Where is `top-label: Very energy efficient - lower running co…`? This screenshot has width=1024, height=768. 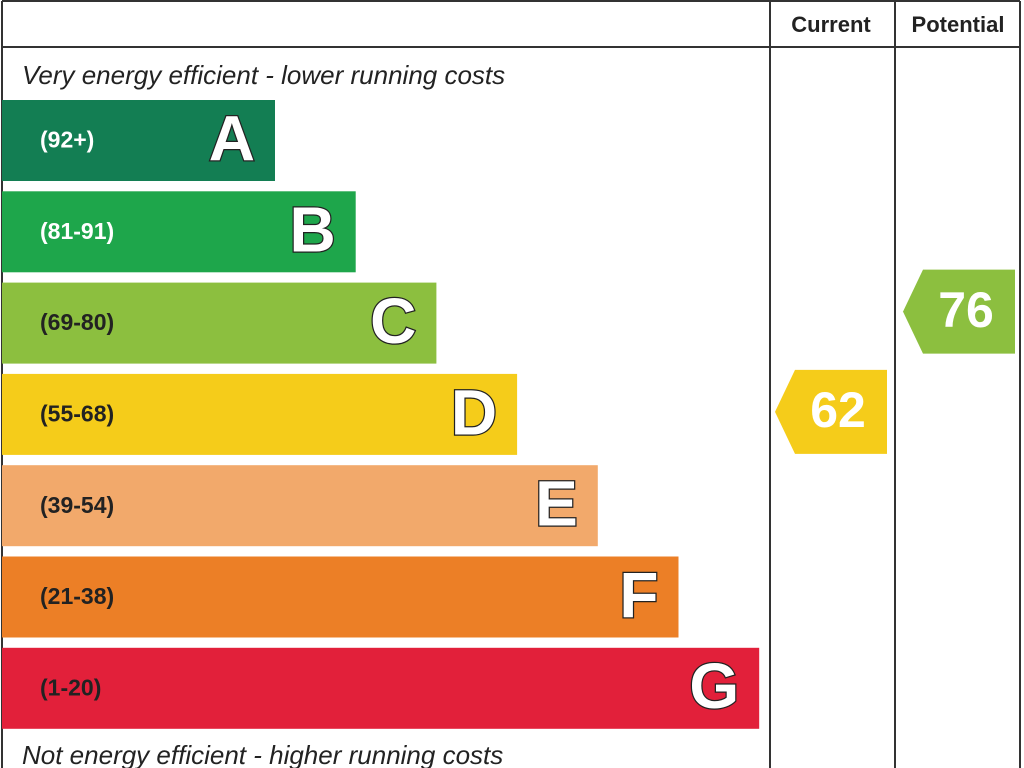
top-label: Very energy efficient - lower running co… is located at coordinates (263, 75).